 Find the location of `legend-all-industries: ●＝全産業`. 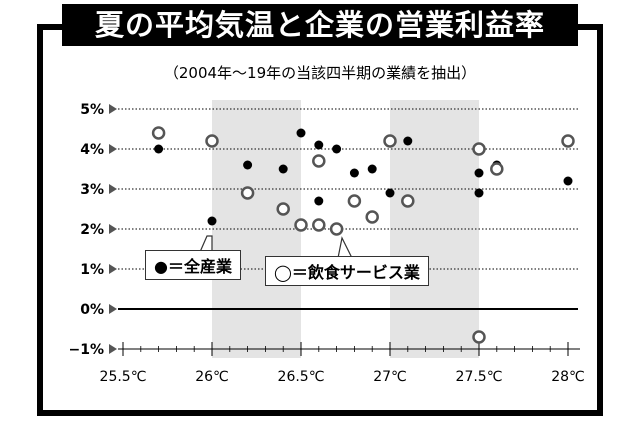

legend-all-industries: ●＝全産業 is located at coordinates (193, 265).